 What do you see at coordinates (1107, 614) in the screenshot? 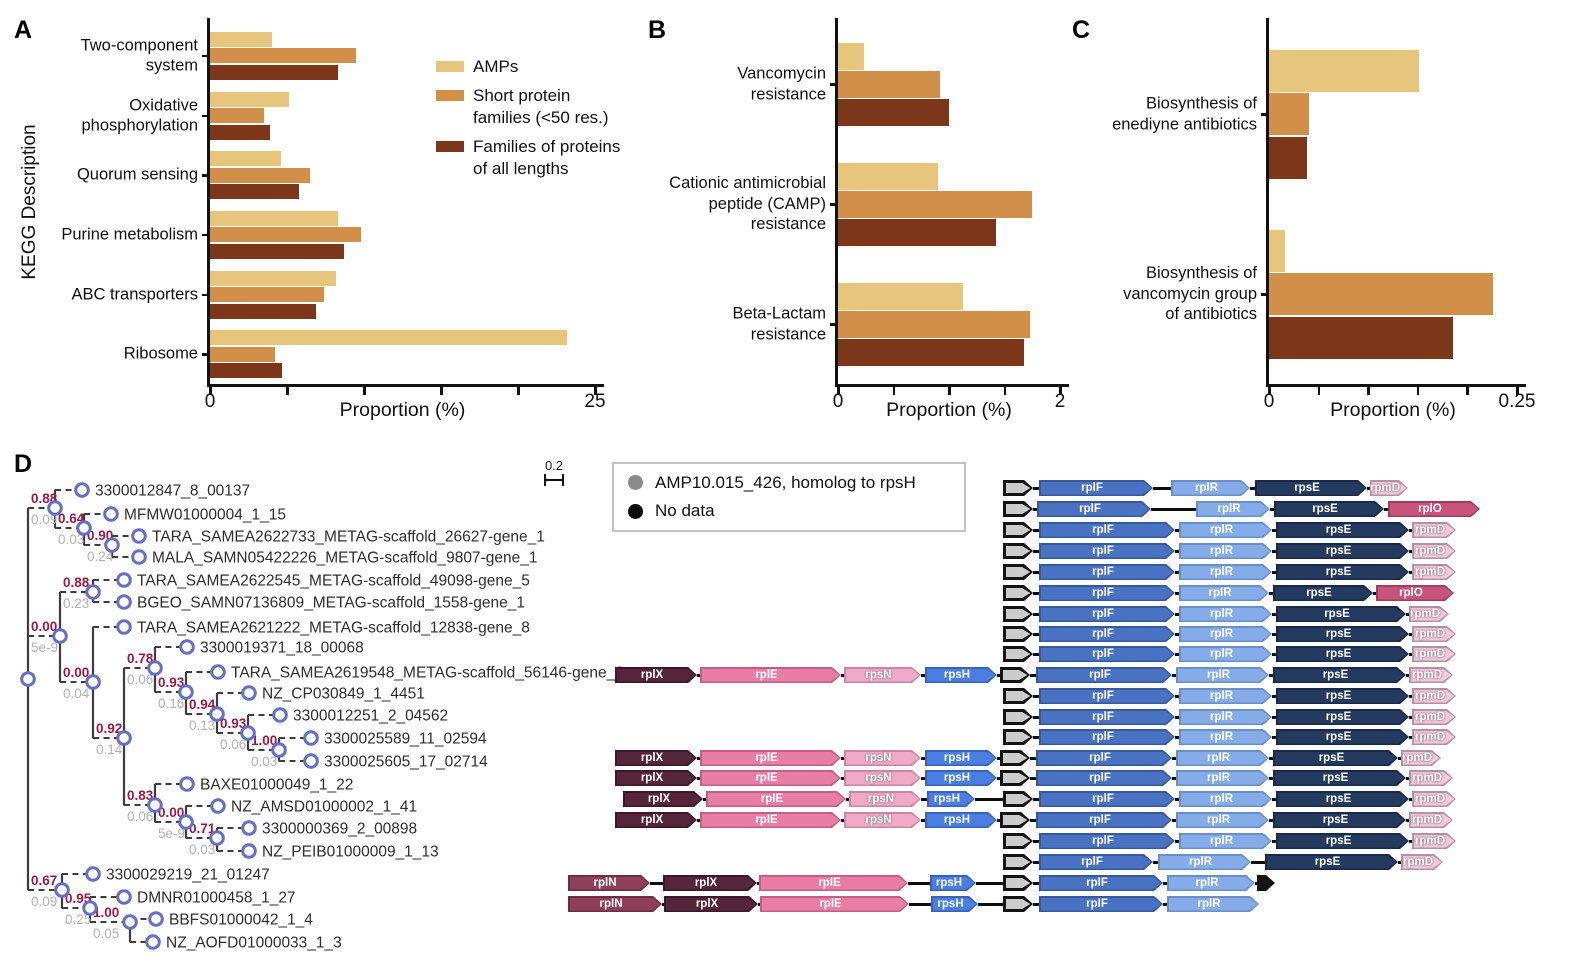
I see `gene-arrow-rplF: rplF` at bounding box center [1107, 614].